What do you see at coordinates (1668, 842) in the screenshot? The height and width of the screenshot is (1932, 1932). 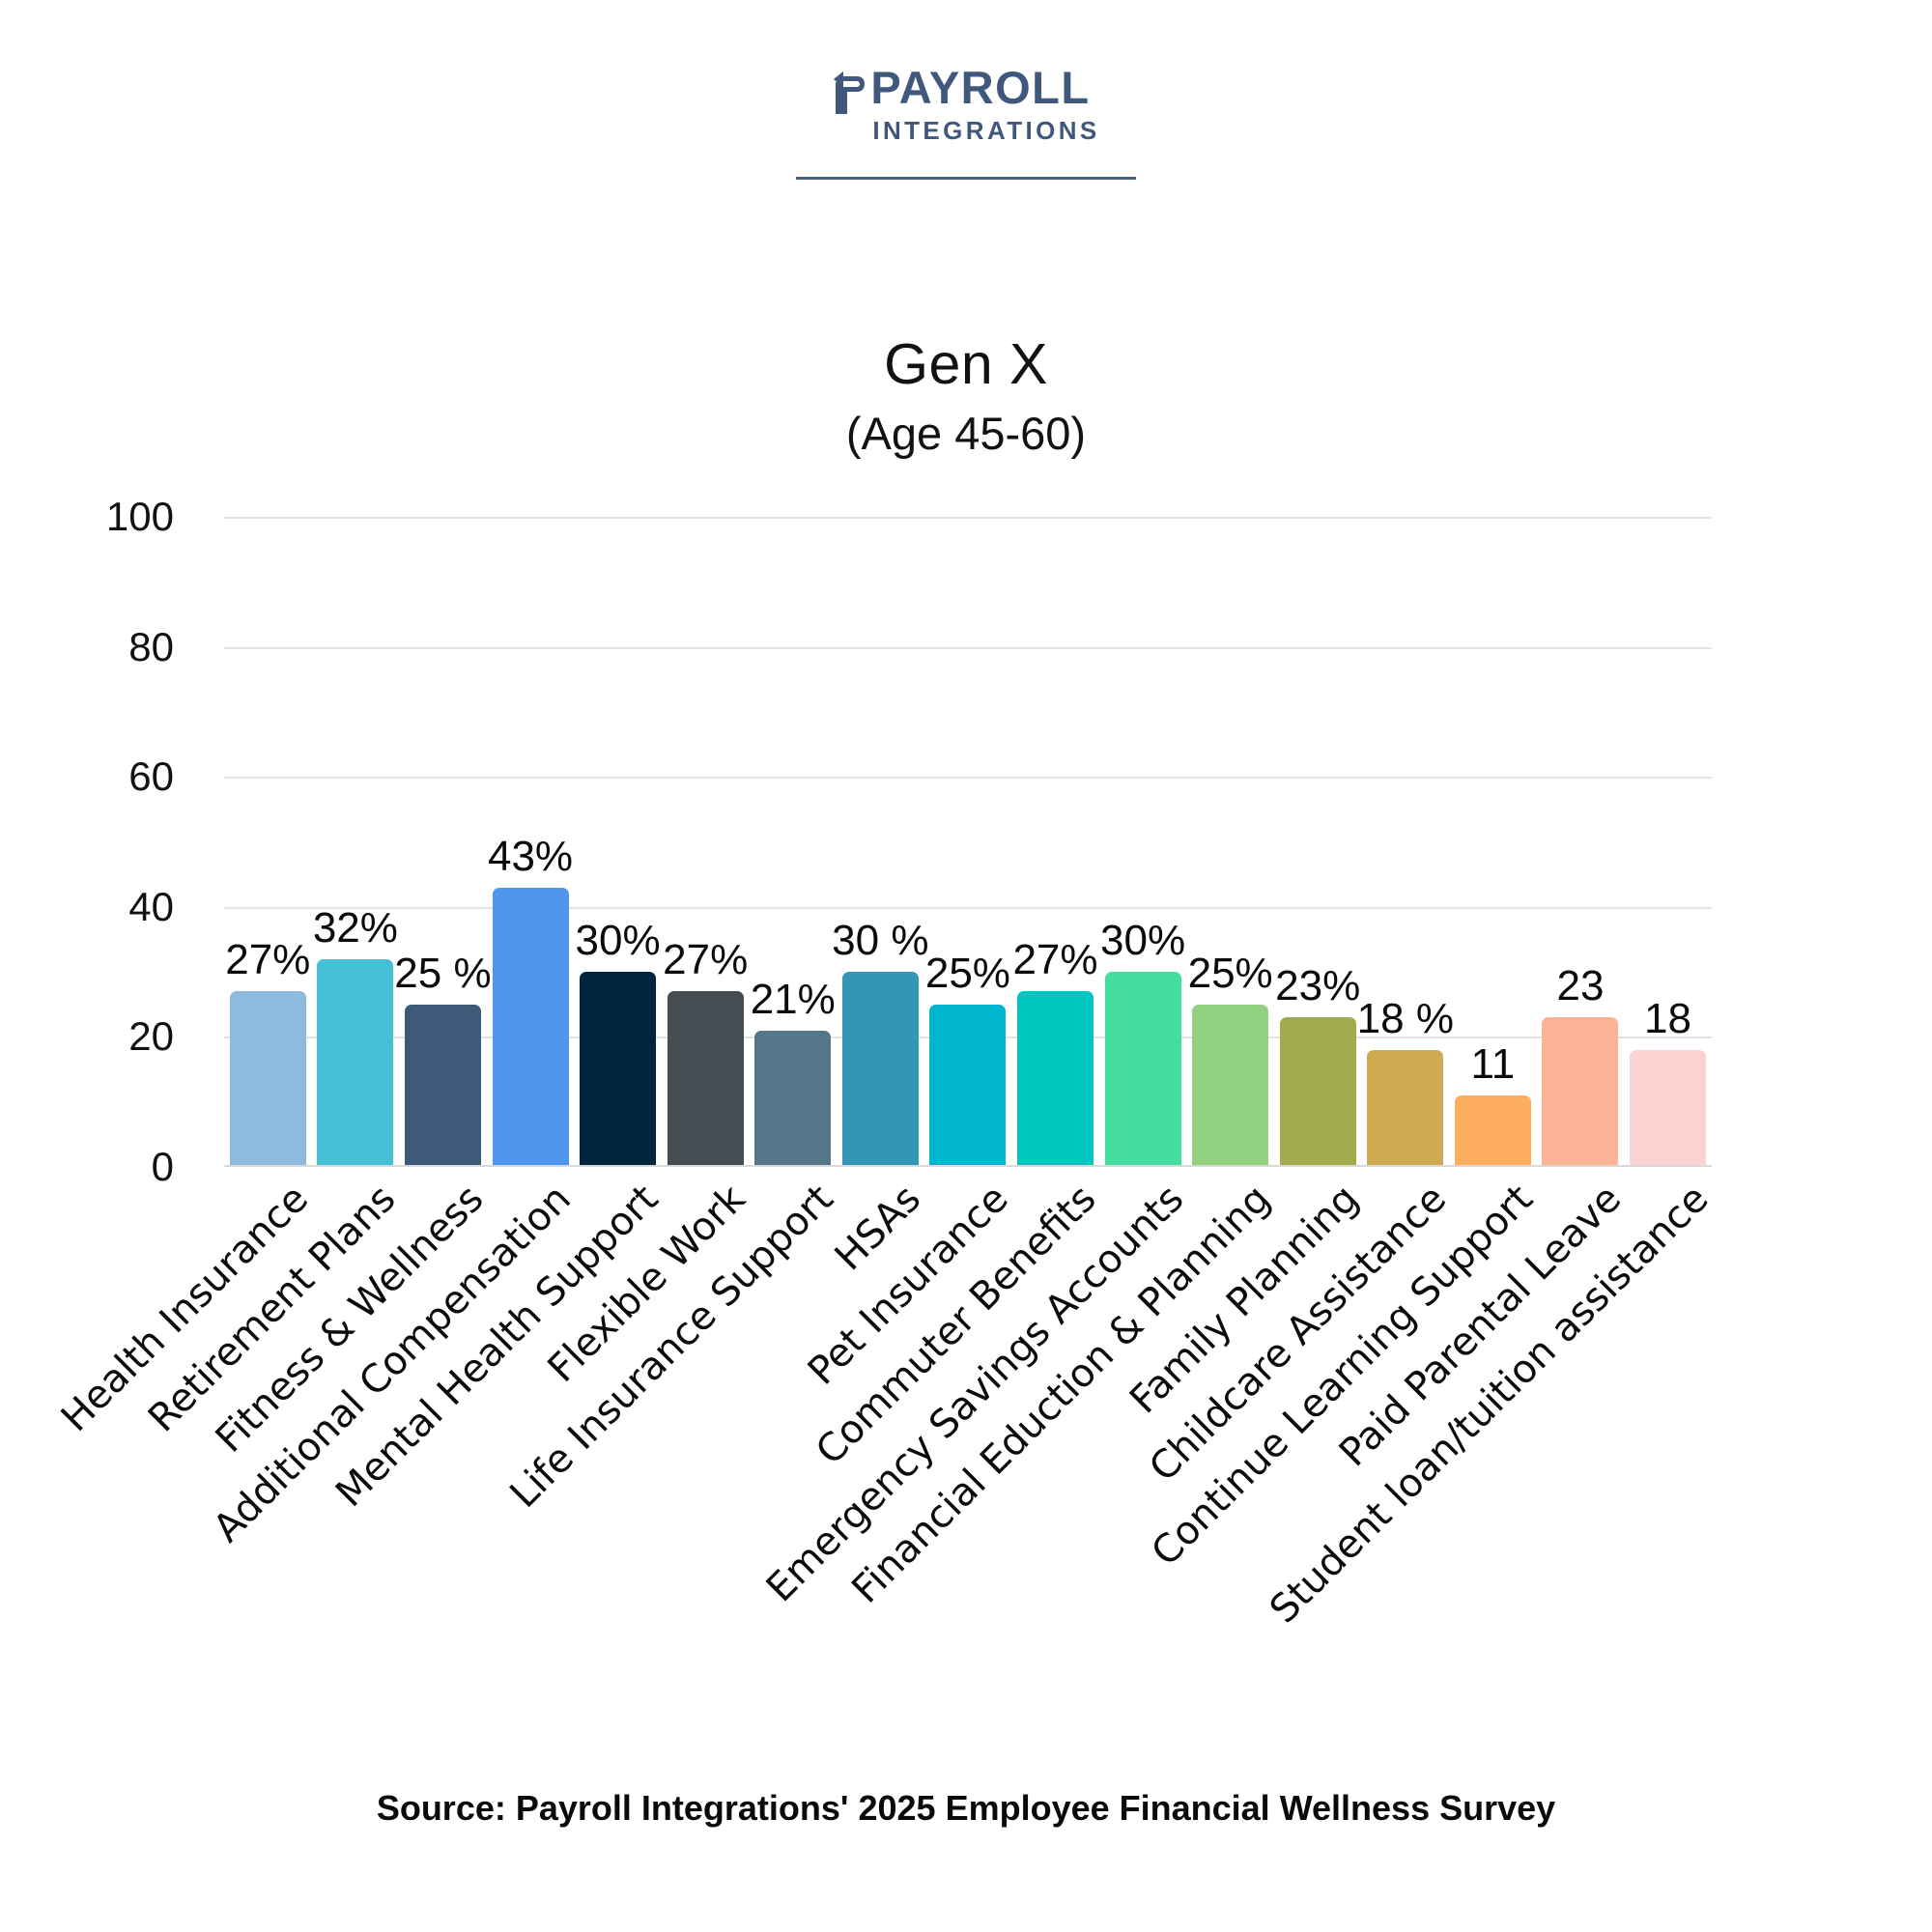 I see `bar-slot: 18` at bounding box center [1668, 842].